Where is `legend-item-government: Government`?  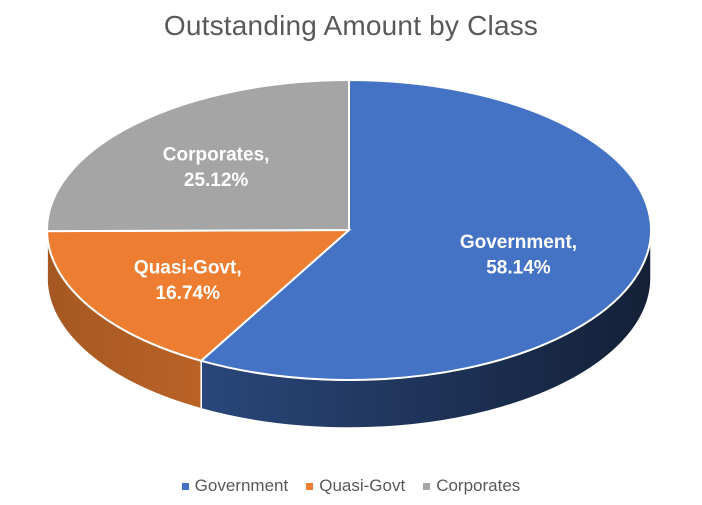
legend-item-government: Government is located at coordinates (235, 486).